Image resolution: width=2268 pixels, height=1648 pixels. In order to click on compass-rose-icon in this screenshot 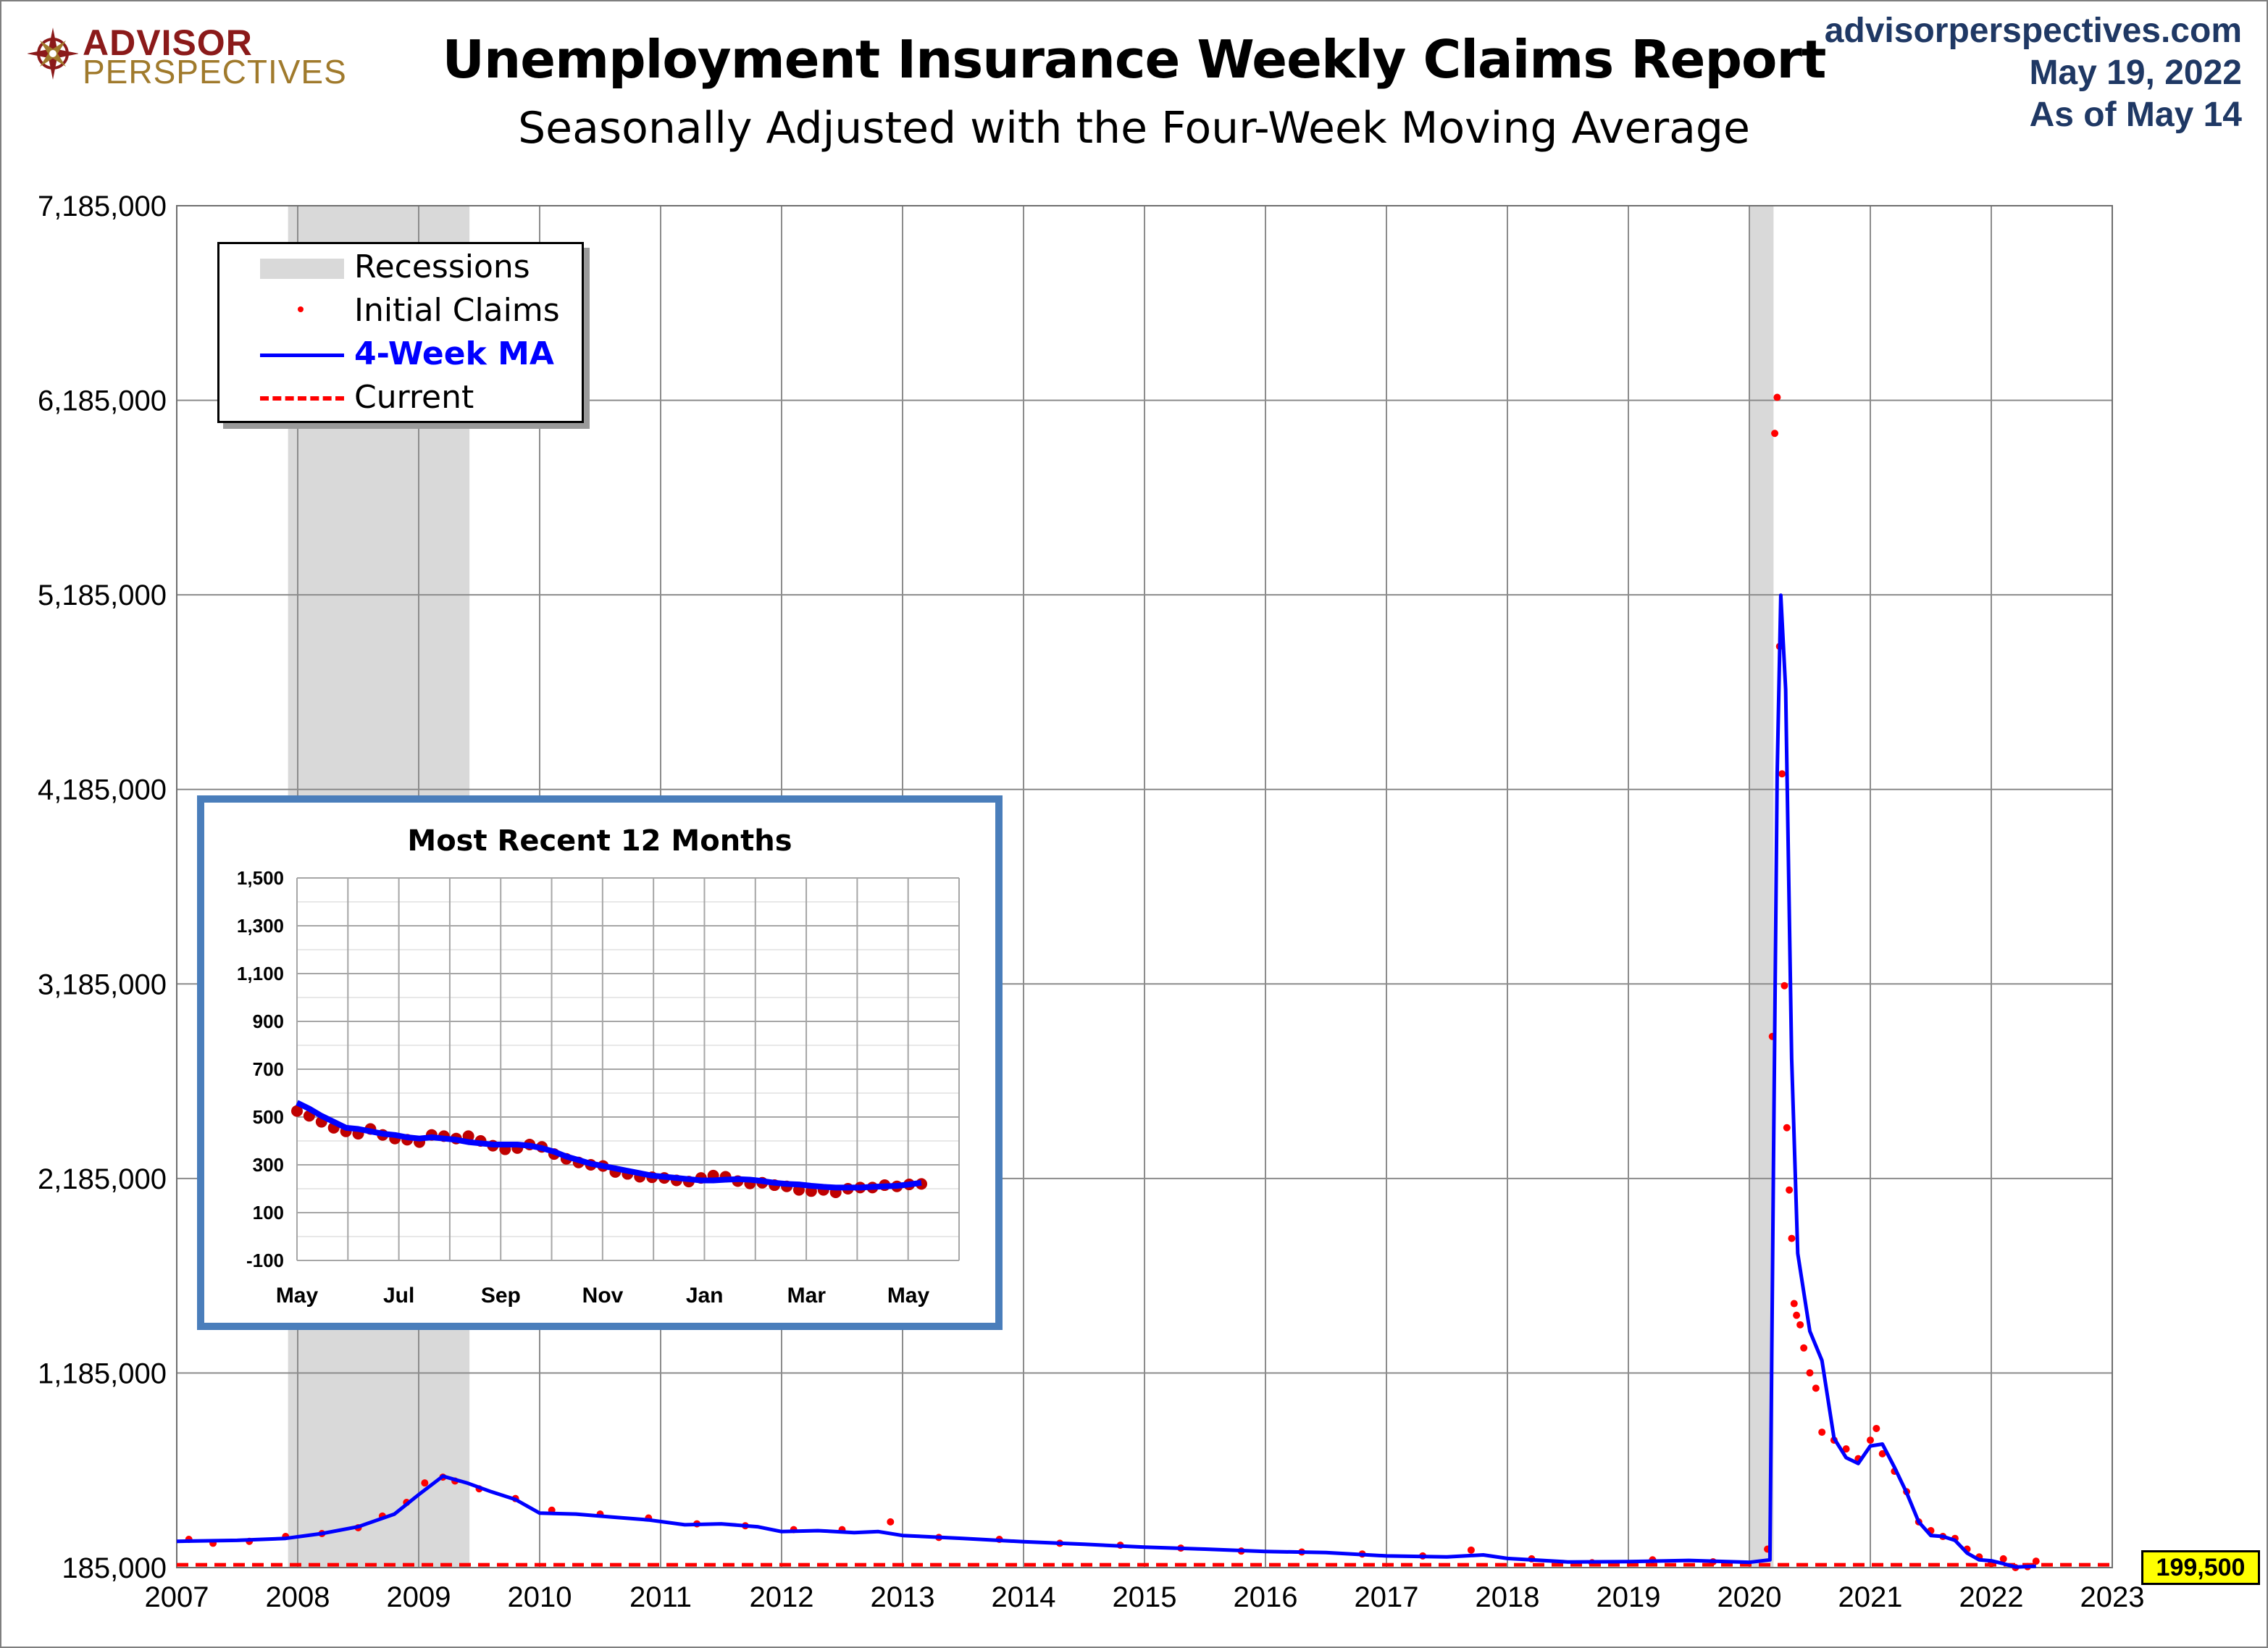, I will do `click(53, 54)`.